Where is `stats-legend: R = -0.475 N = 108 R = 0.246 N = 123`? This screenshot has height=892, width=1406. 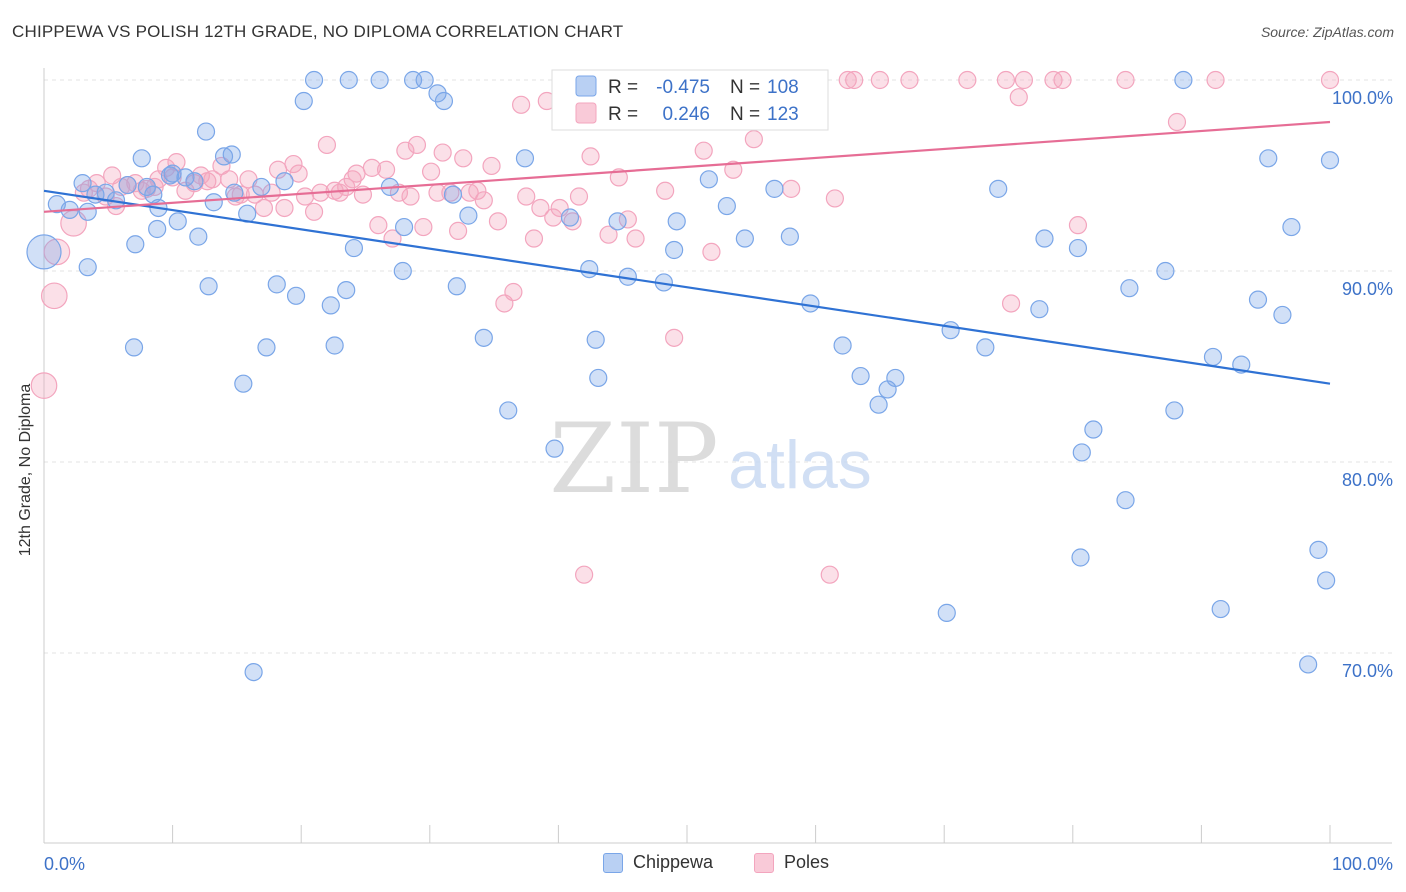 stats-legend: R = -0.475 N = 108 R = 0.246 N = 123 is located at coordinates (690, 100).